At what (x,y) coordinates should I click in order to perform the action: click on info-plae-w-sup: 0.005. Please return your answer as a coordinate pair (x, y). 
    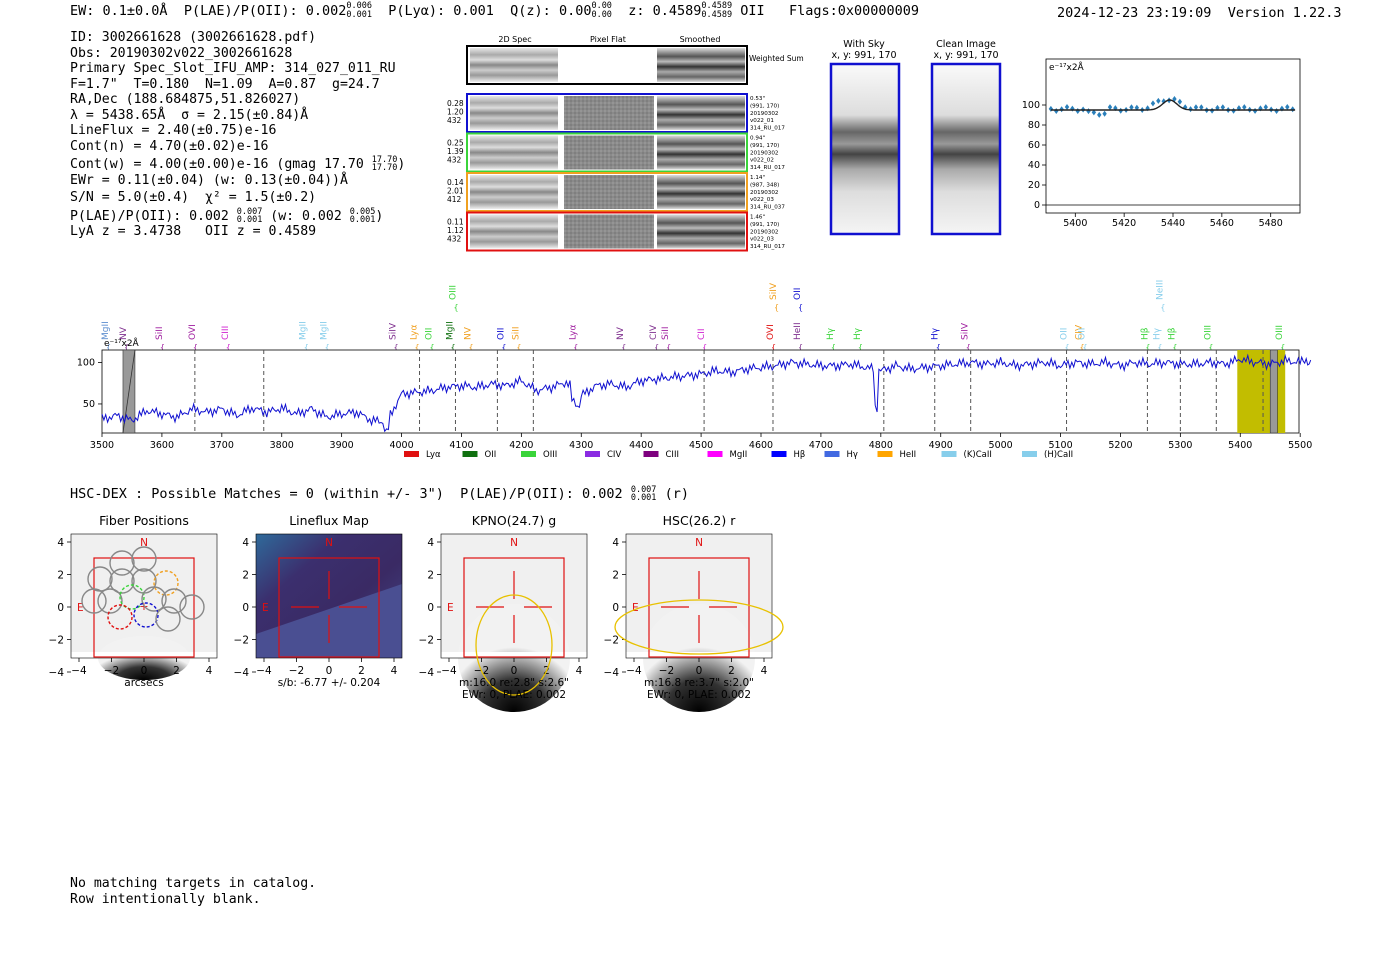
    Looking at the image, I should click on (362, 211).